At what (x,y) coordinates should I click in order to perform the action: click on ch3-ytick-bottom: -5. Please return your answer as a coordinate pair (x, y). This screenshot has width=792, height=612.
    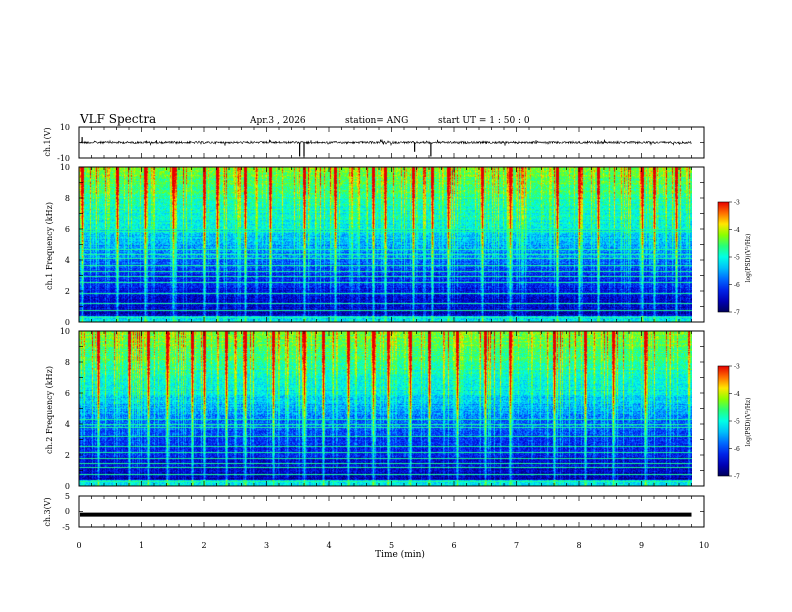
    Looking at the image, I should click on (66, 527).